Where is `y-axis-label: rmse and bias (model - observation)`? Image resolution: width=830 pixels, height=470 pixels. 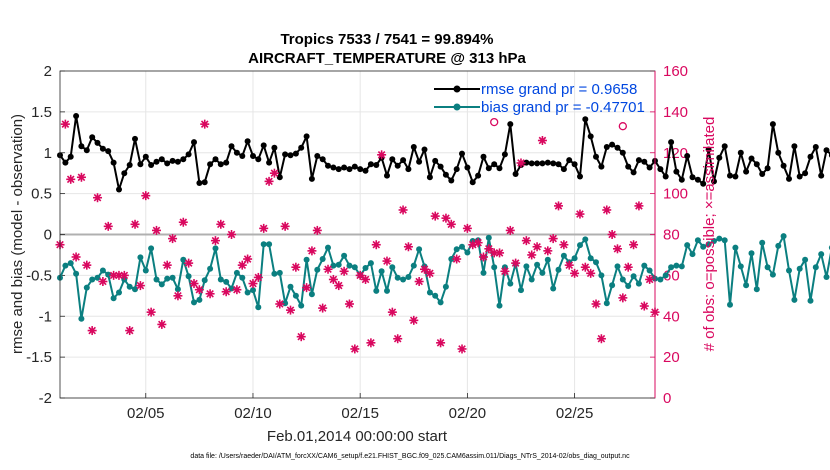
y-axis-label: rmse and bias (model - observation) is located at coordinates (17, 234).